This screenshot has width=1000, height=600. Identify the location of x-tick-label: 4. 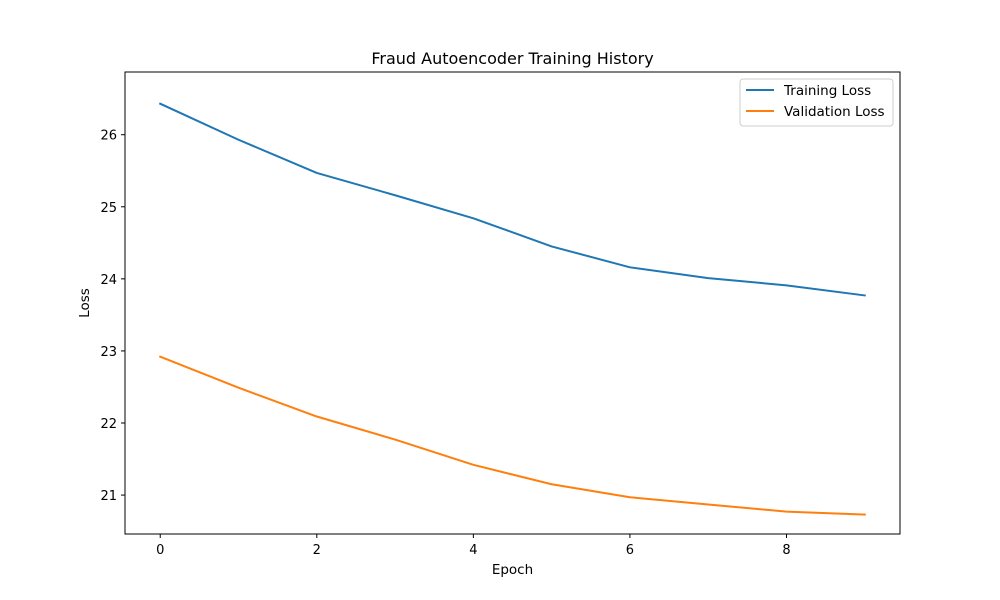
(473, 550).